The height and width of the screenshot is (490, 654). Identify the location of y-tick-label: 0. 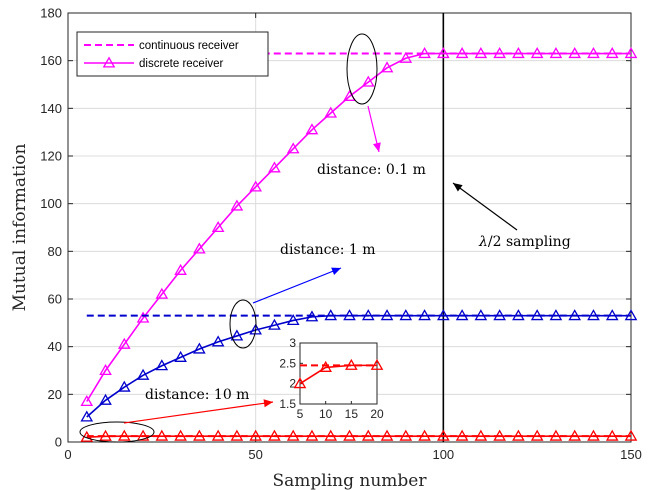
(58, 442).